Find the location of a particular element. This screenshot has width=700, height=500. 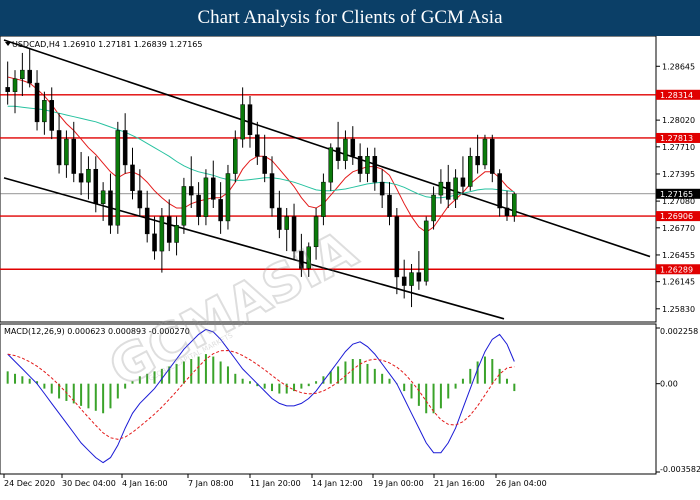

moving-average-line is located at coordinates (261, 152).